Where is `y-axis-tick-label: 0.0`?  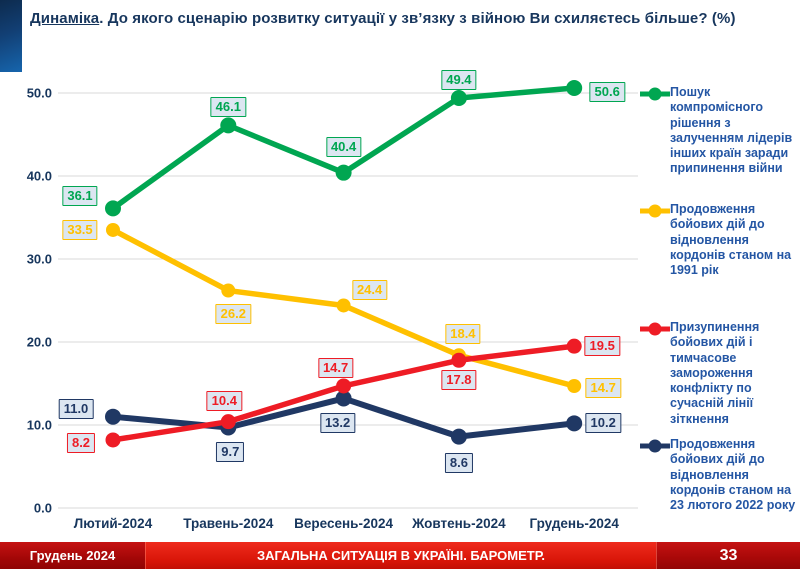 y-axis-tick-label: 0.0 is located at coordinates (43, 508).